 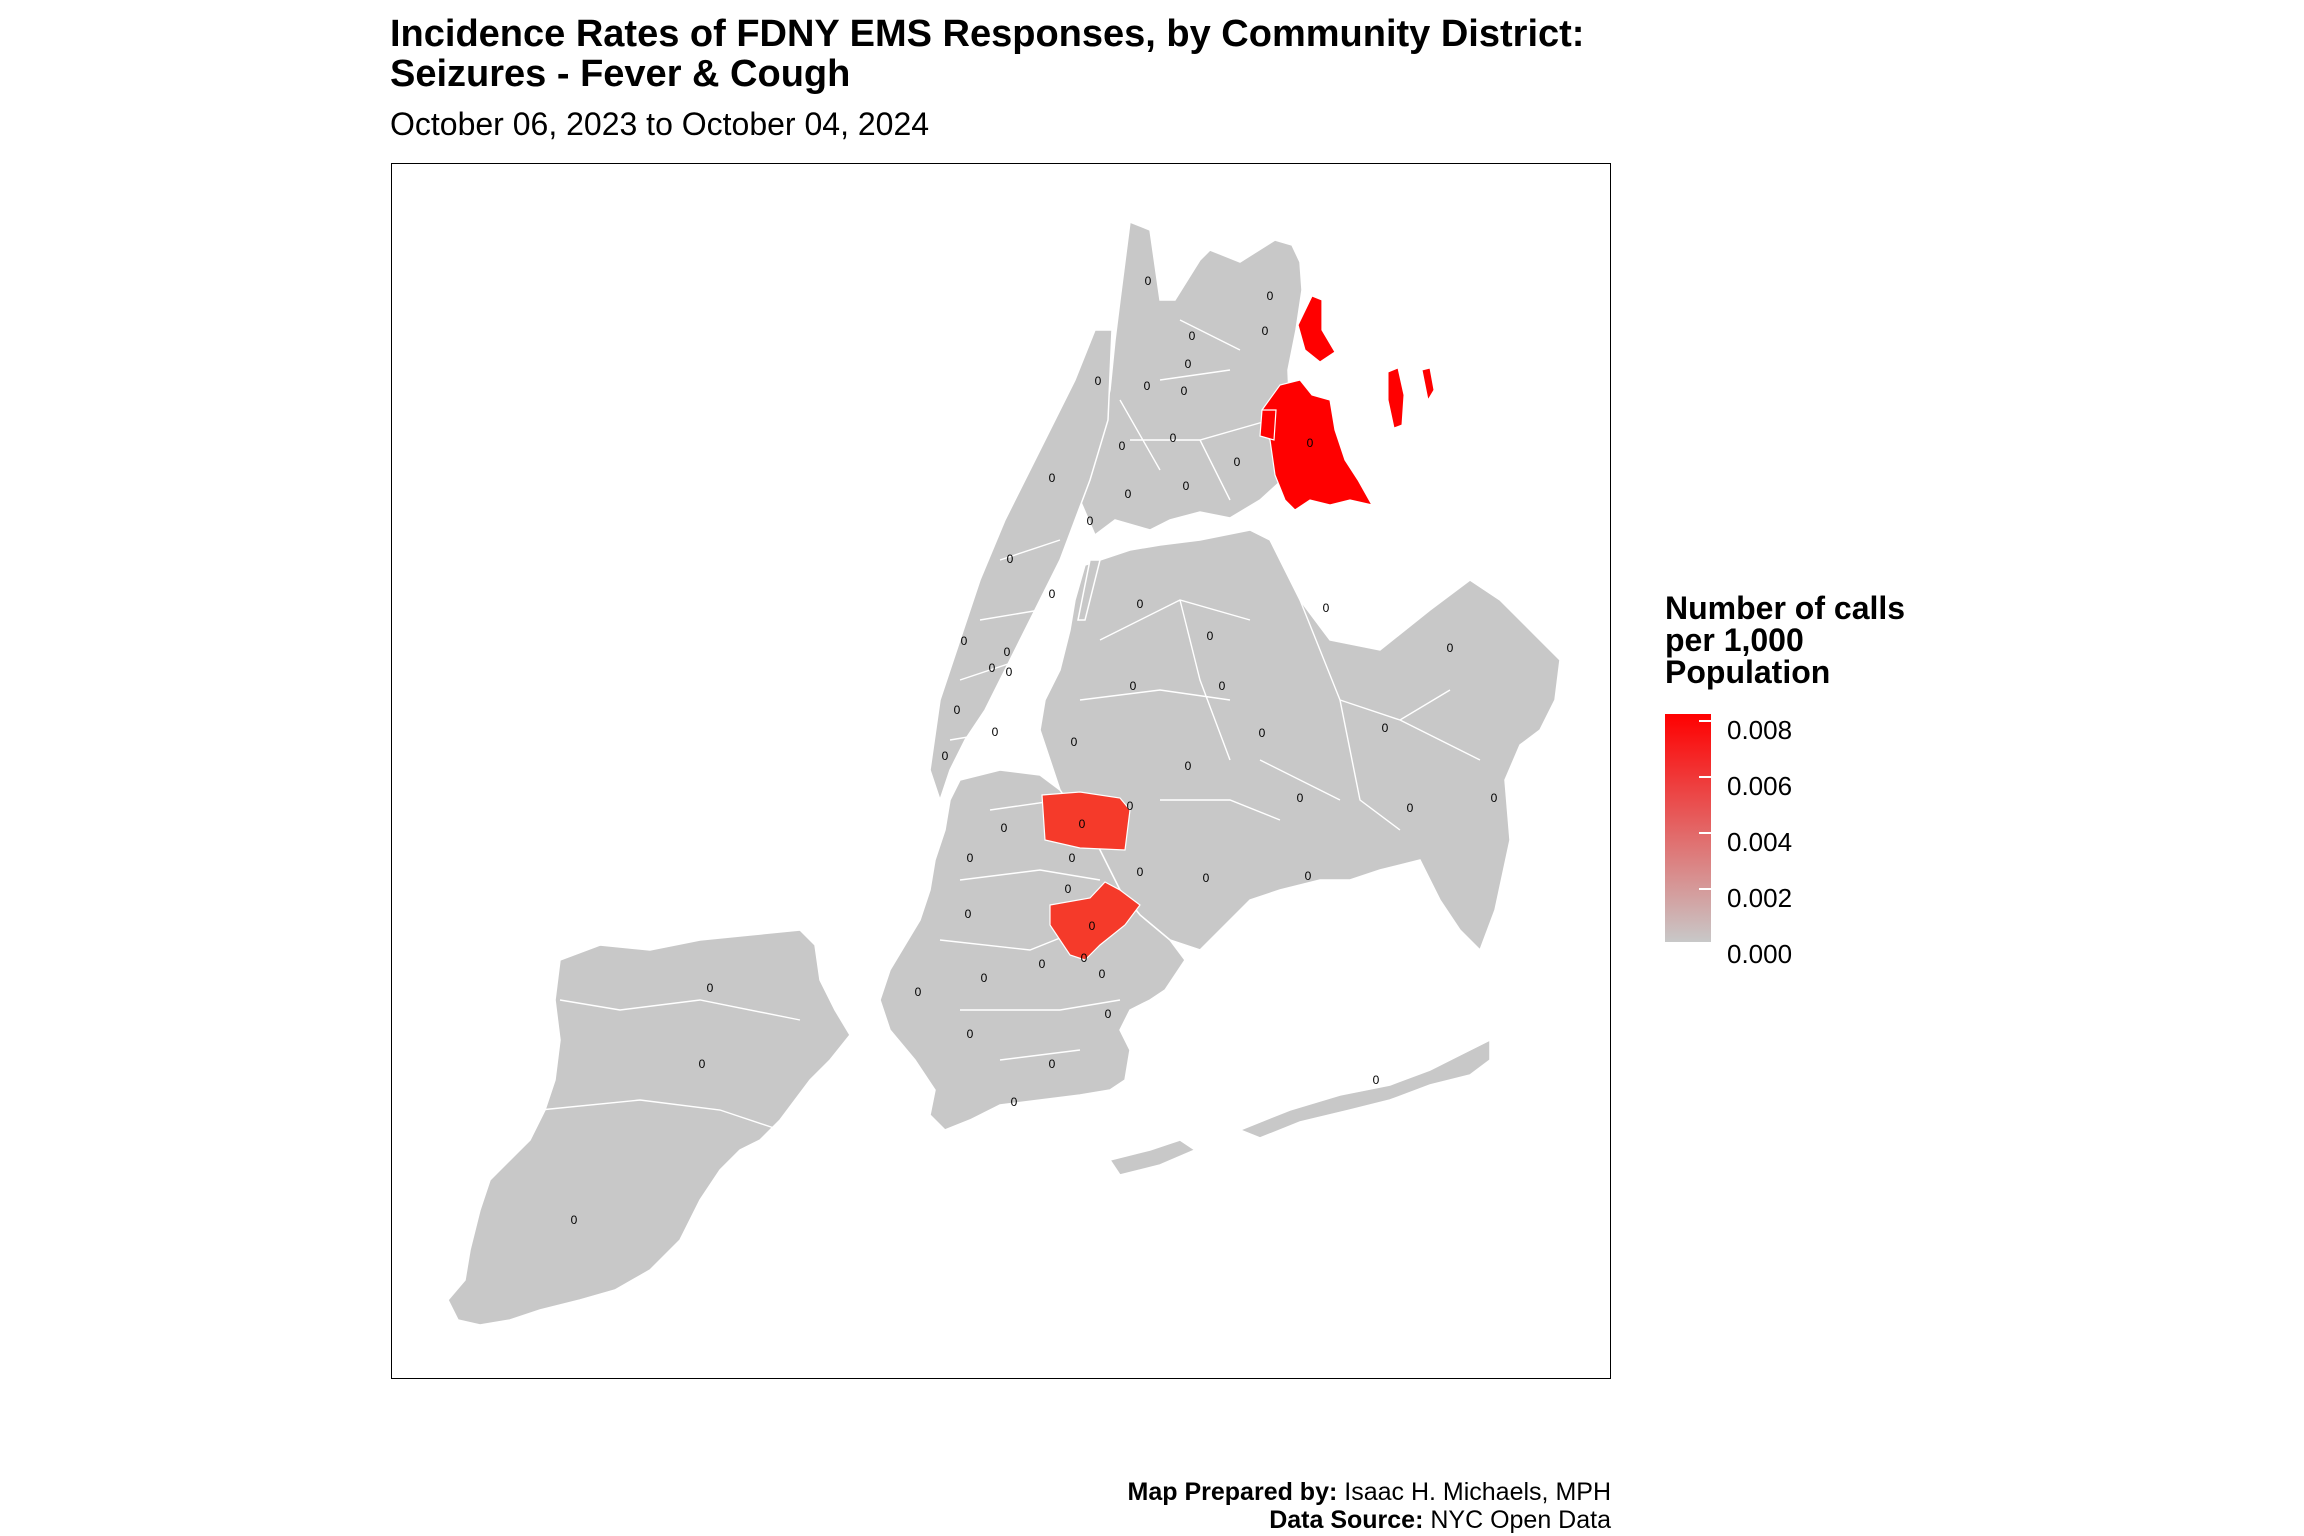 I want to click on bronx-borough, so click(x=1191, y=378).